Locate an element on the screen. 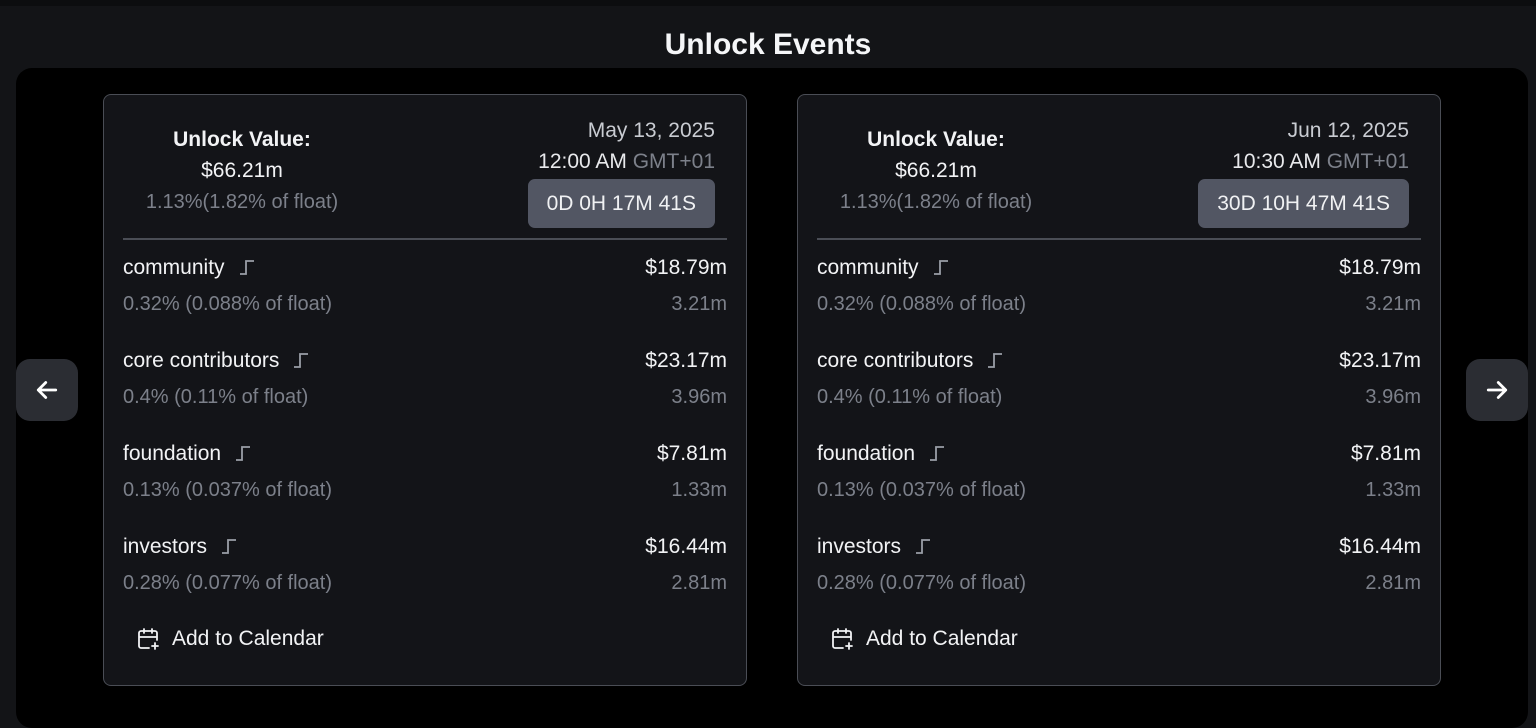 This screenshot has width=1536, height=728. prev-button is located at coordinates (47, 390).